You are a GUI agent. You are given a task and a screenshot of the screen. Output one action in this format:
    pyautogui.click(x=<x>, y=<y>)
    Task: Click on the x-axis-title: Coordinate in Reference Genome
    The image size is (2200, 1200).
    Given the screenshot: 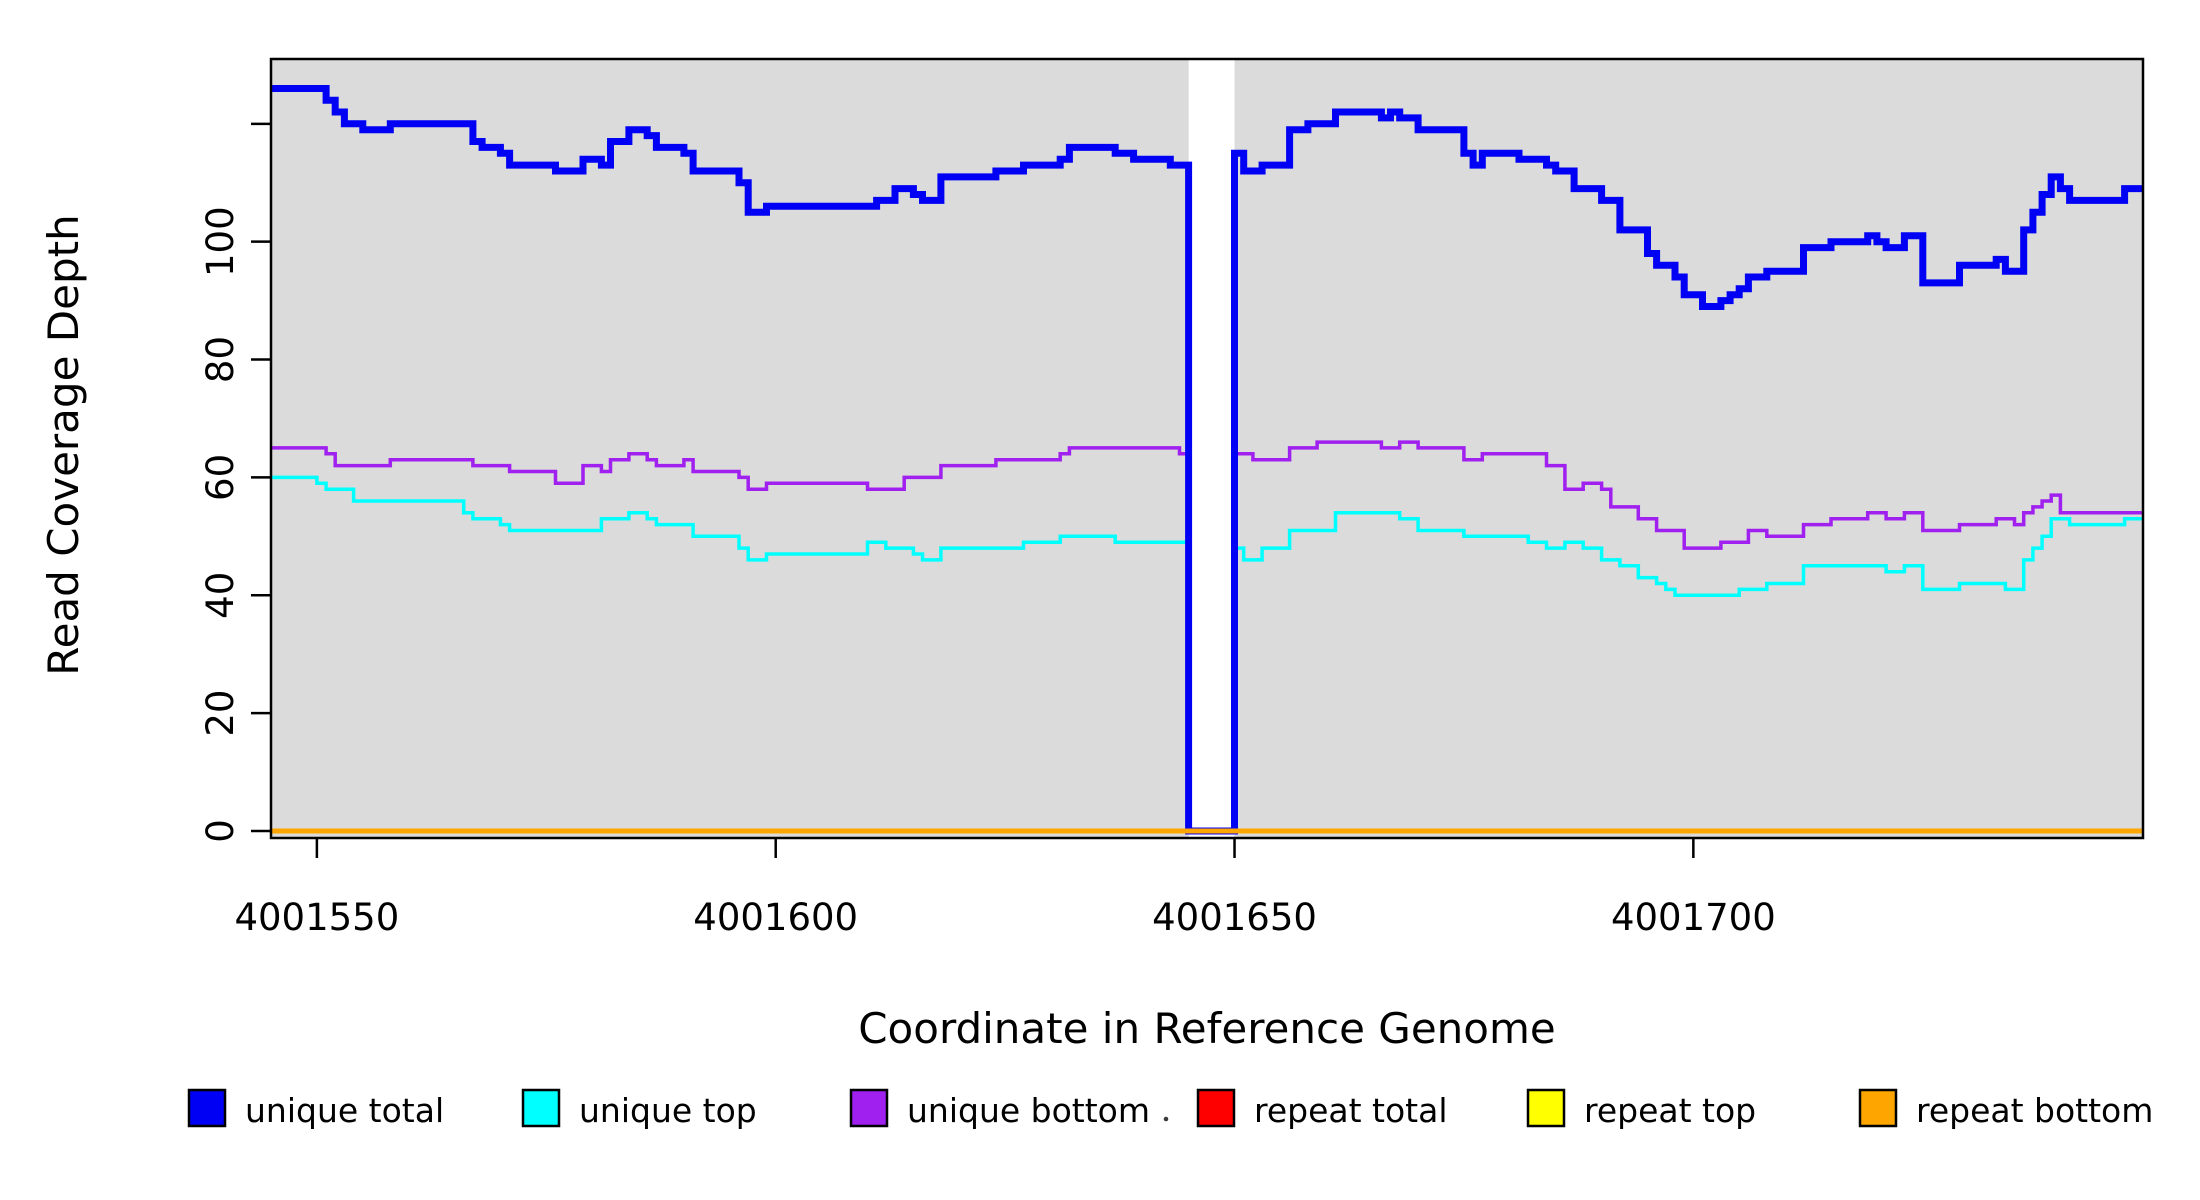 What is the action you would take?
    pyautogui.click(x=1207, y=1028)
    